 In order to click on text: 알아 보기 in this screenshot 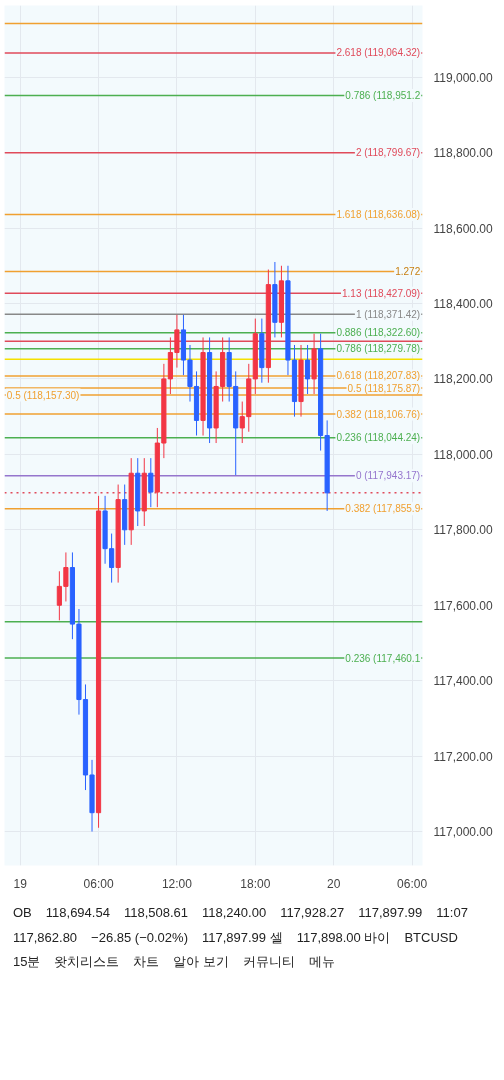, I will do `click(201, 962)`.